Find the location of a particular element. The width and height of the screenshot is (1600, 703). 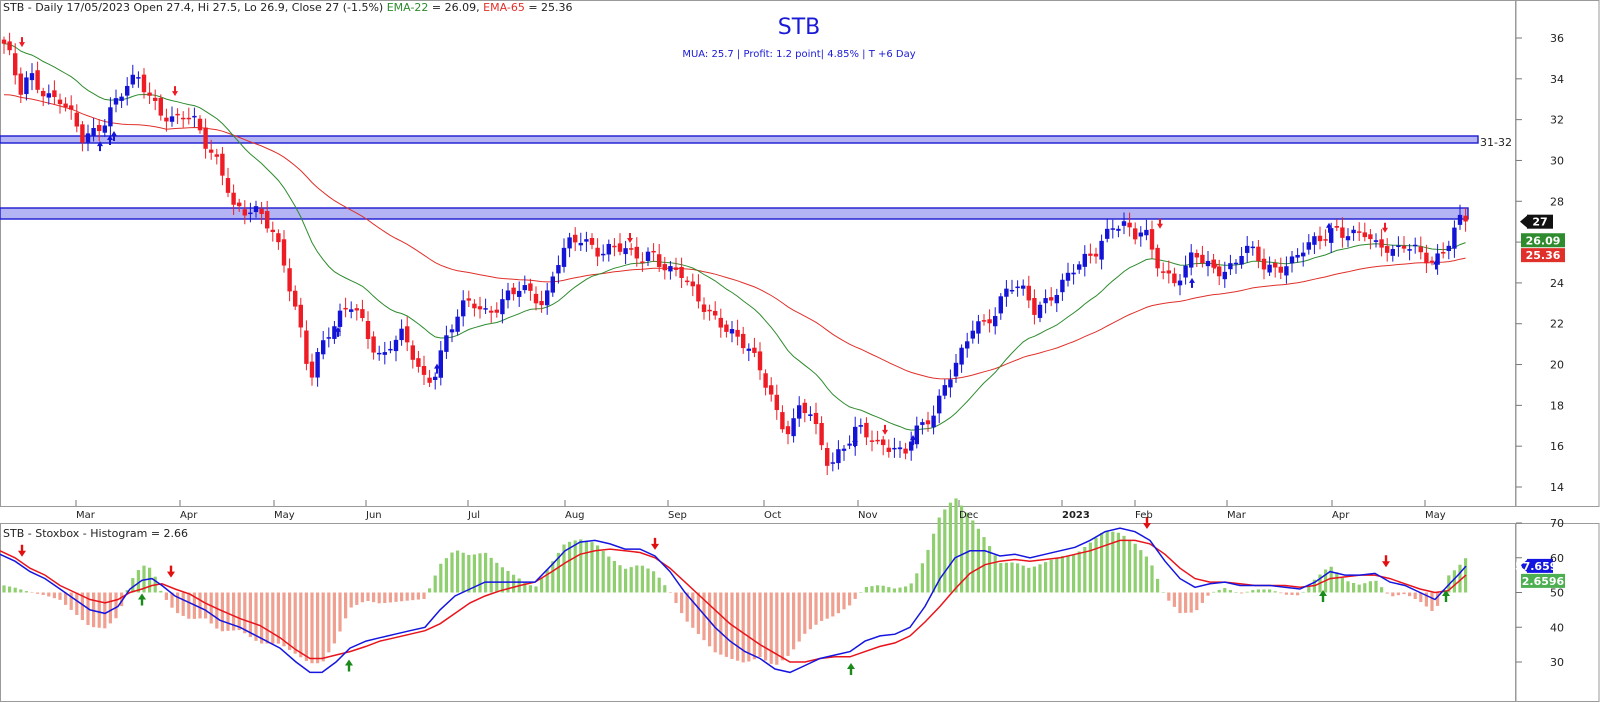

last-price-tag is located at coordinates (1540, 221).